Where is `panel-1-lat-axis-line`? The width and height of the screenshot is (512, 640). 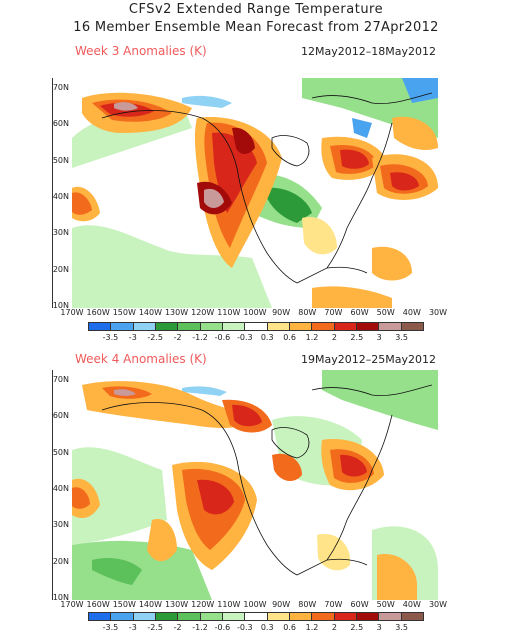 panel-1-lat-axis-line is located at coordinates (52, 193).